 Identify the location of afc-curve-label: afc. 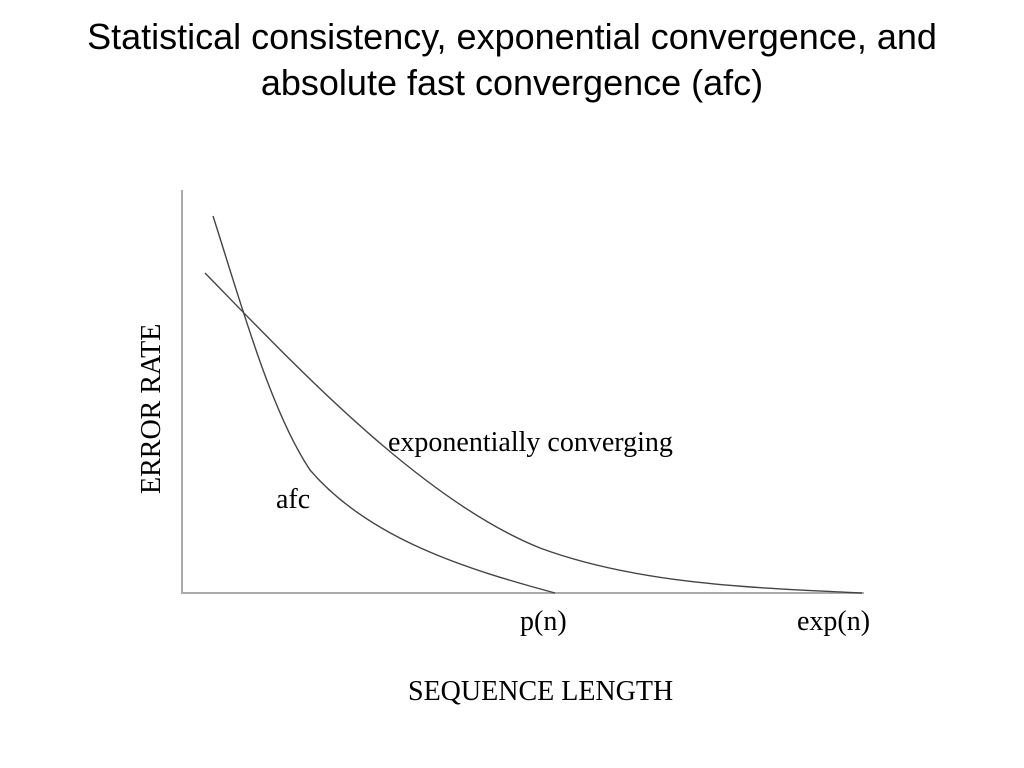
(293, 499).